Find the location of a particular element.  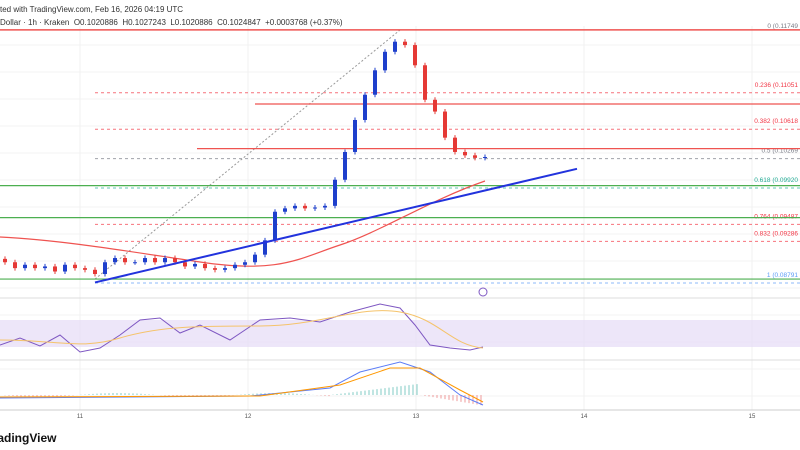

close-value: C0.1024847 is located at coordinates (239, 22).